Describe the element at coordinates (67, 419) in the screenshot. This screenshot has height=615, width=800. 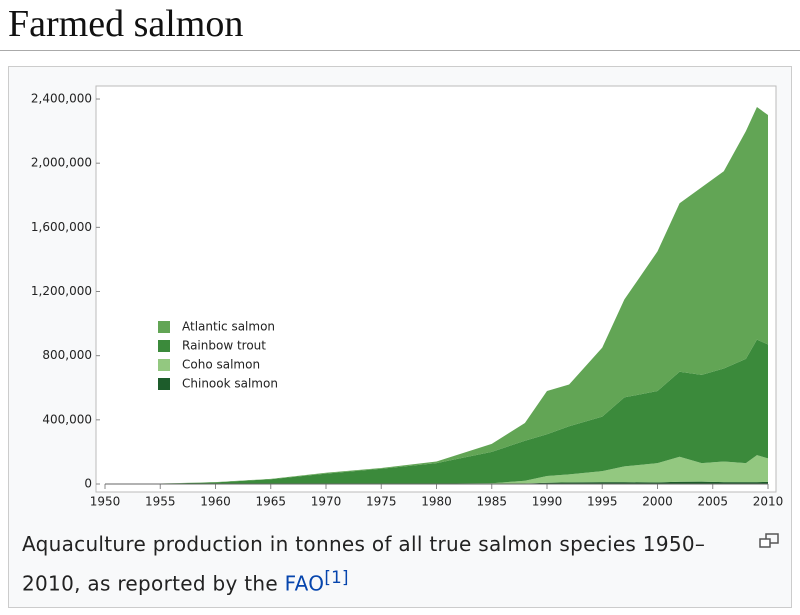
I see `y-tick-label: 400,000` at that location.